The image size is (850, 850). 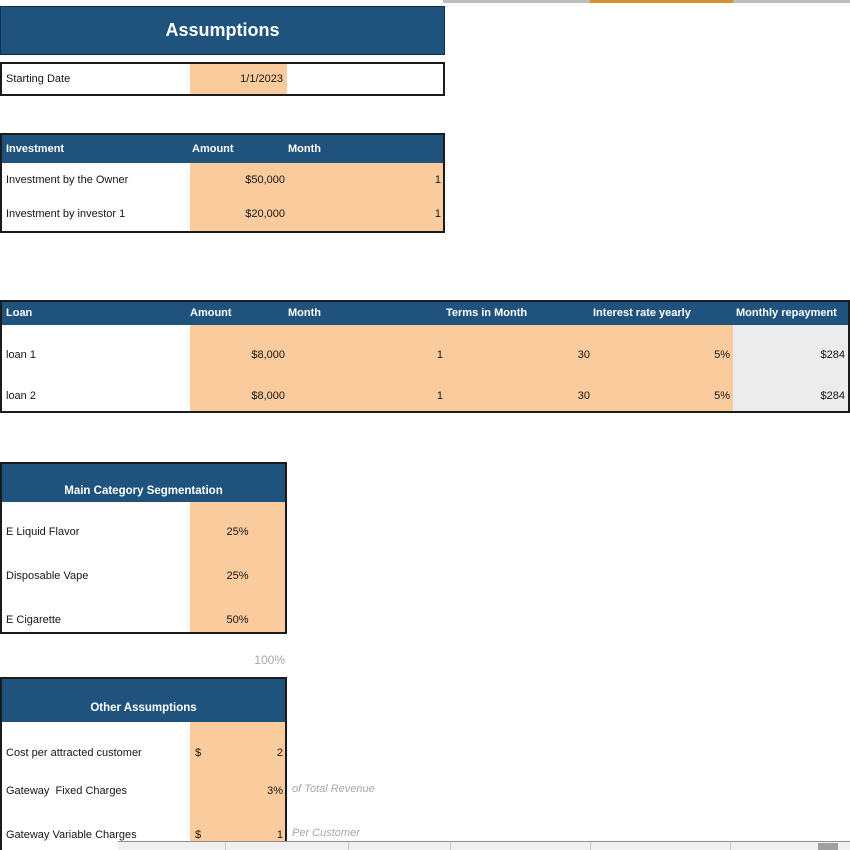 What do you see at coordinates (143, 620) in the screenshot?
I see `table-row: E Cigarette 50%` at bounding box center [143, 620].